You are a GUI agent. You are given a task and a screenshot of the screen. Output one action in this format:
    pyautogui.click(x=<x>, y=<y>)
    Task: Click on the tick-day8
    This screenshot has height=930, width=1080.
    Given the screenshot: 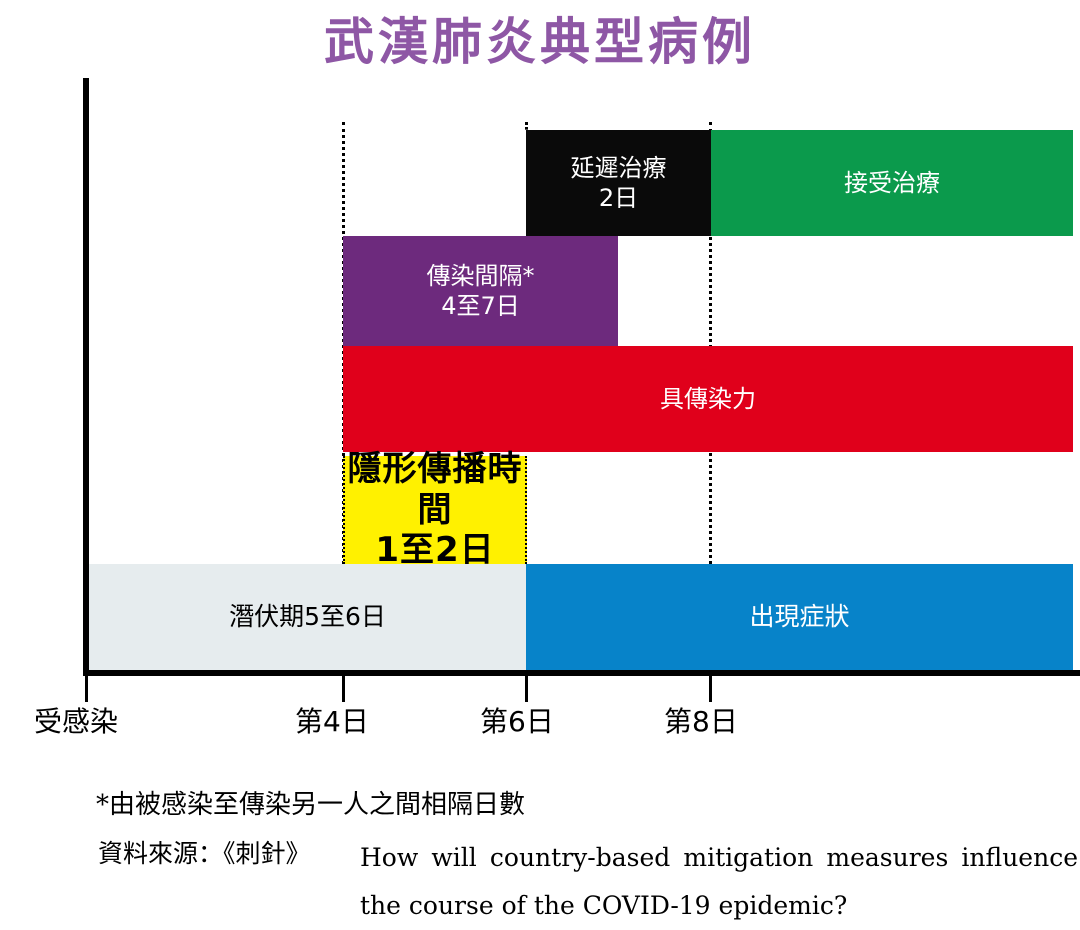 What is the action you would take?
    pyautogui.click(x=710, y=689)
    